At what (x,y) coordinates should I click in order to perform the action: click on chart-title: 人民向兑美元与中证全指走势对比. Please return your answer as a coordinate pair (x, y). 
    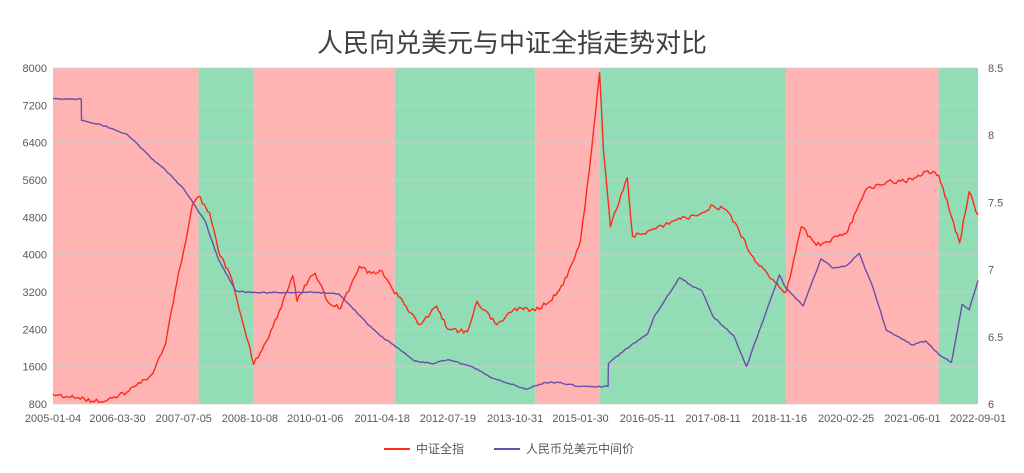
    Looking at the image, I should click on (512, 44).